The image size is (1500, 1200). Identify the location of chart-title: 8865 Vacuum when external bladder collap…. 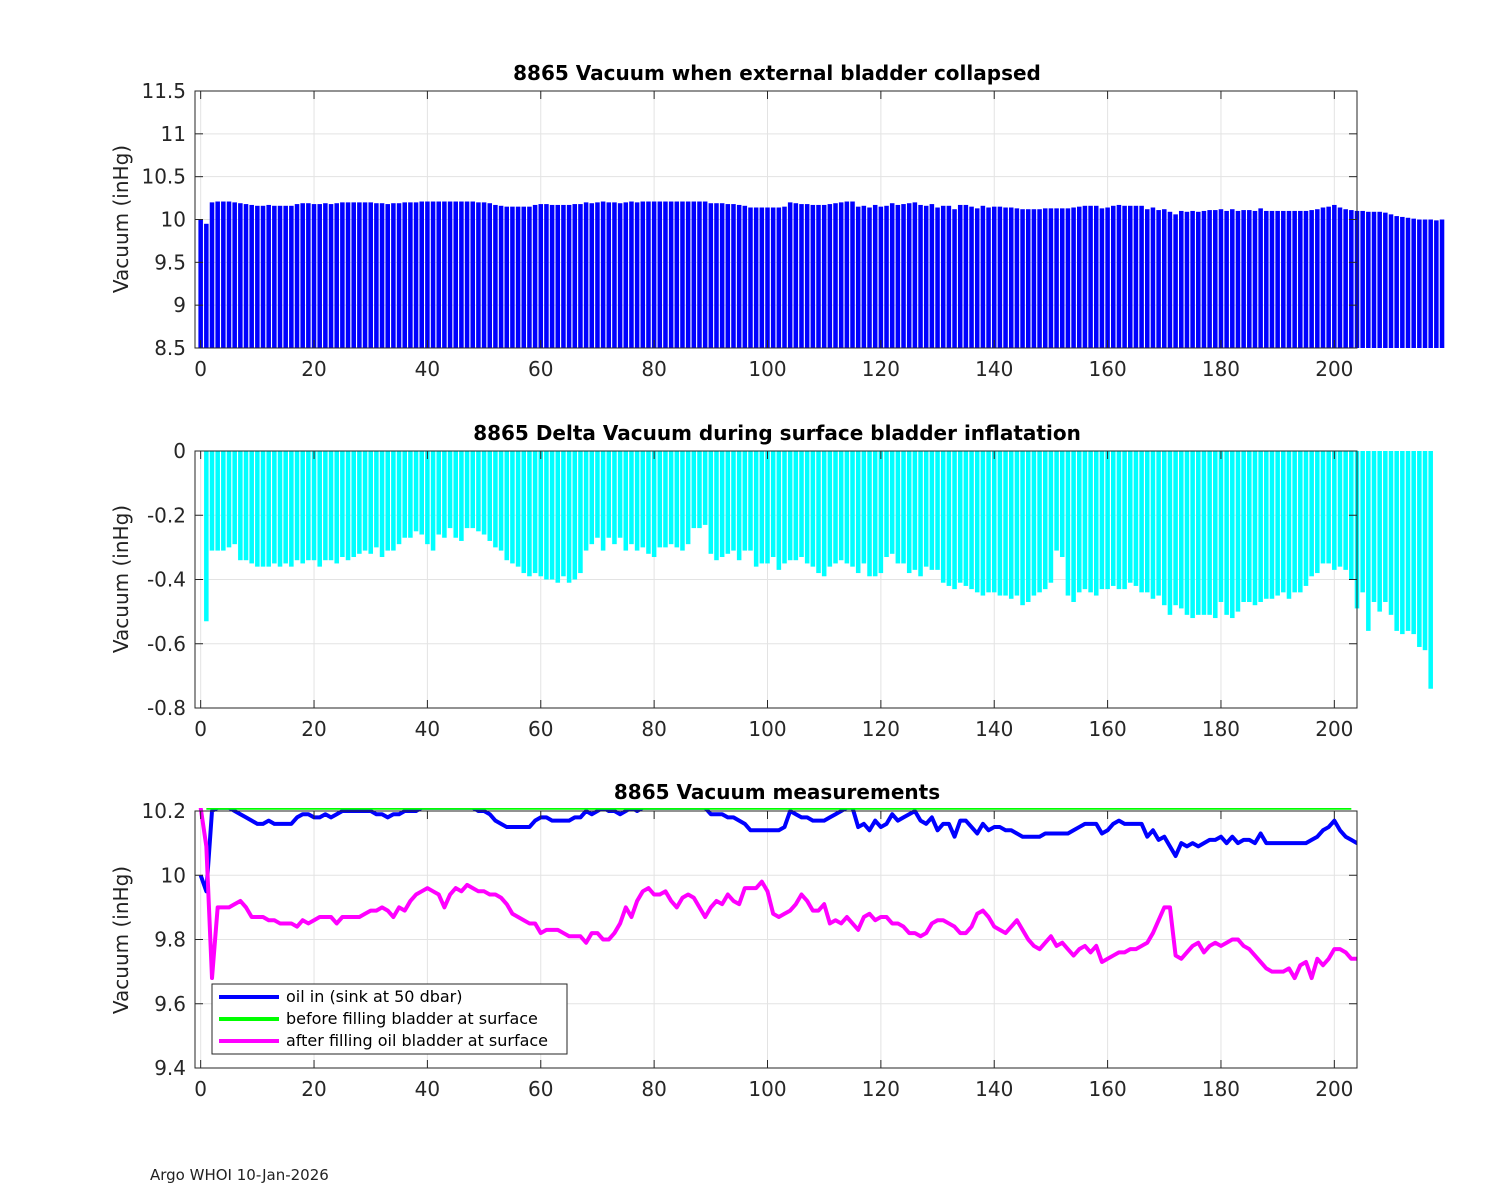
(777, 73).